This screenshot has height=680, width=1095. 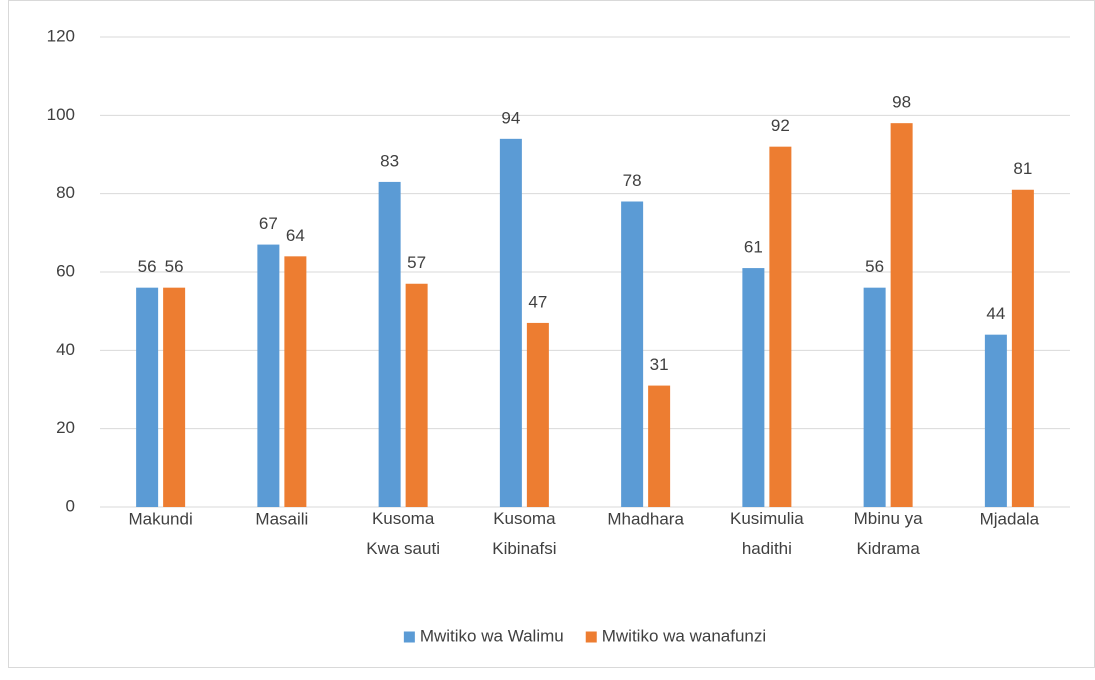 What do you see at coordinates (65, 427) in the screenshot?
I see `y-tick-label: 20` at bounding box center [65, 427].